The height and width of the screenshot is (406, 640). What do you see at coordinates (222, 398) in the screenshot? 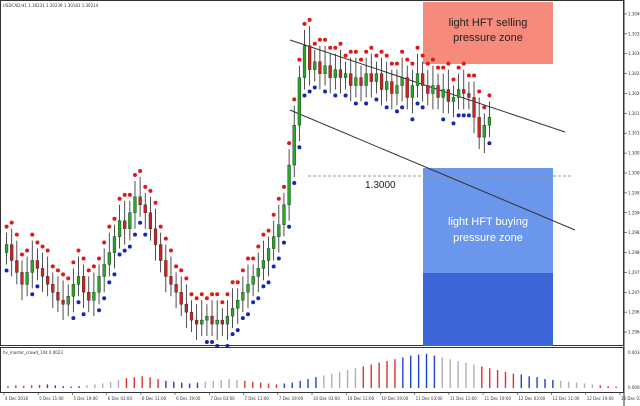
I see `time-tick-label: 7 Dec 03:00` at bounding box center [222, 398].